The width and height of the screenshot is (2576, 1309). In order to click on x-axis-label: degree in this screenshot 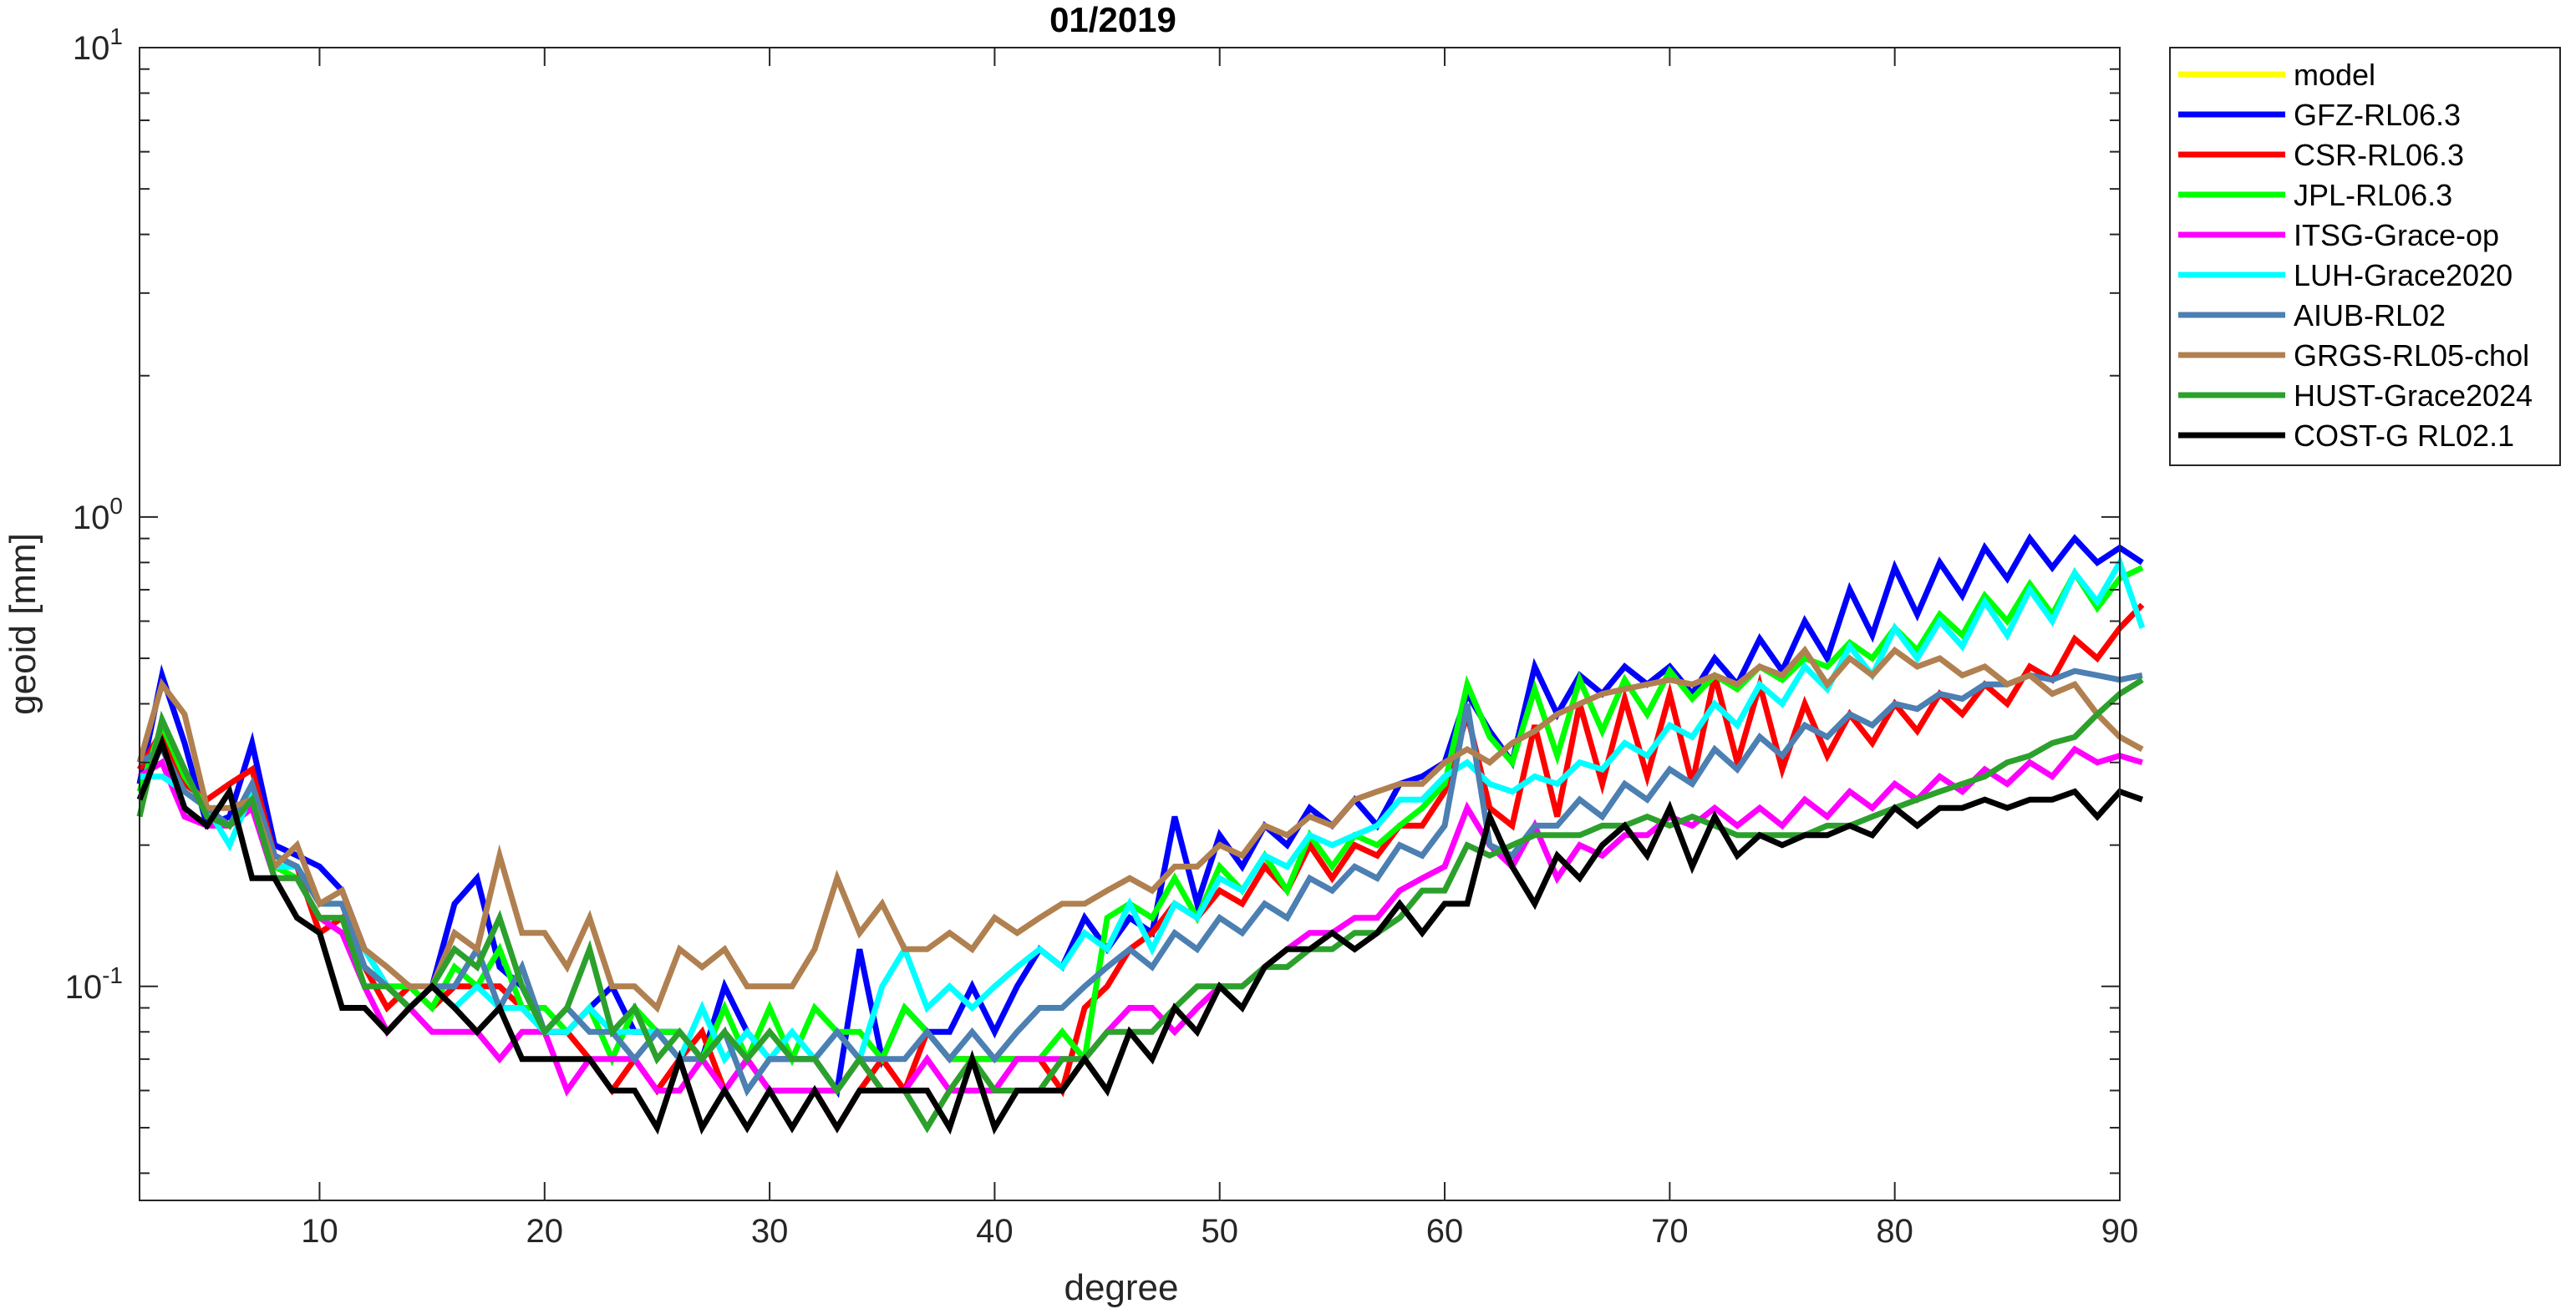, I will do `click(1121, 1287)`.